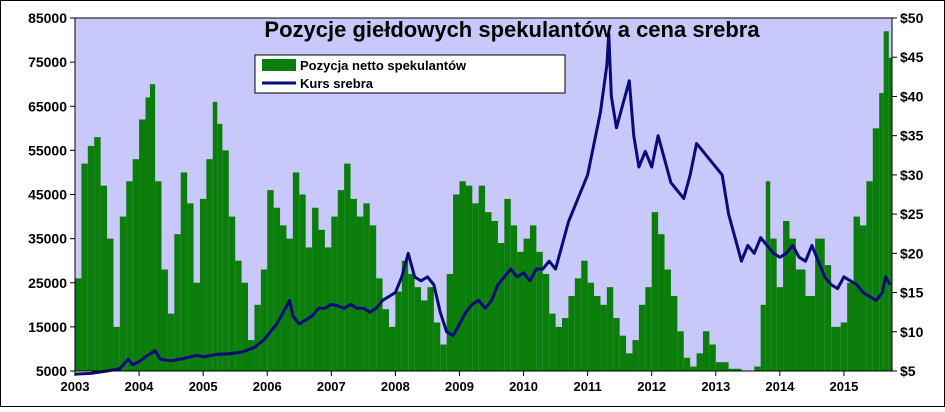 The width and height of the screenshot is (945, 412). Describe the element at coordinates (383, 65) in the screenshot. I see `legend-label-bars: Pozycja netto spekulantów` at that location.